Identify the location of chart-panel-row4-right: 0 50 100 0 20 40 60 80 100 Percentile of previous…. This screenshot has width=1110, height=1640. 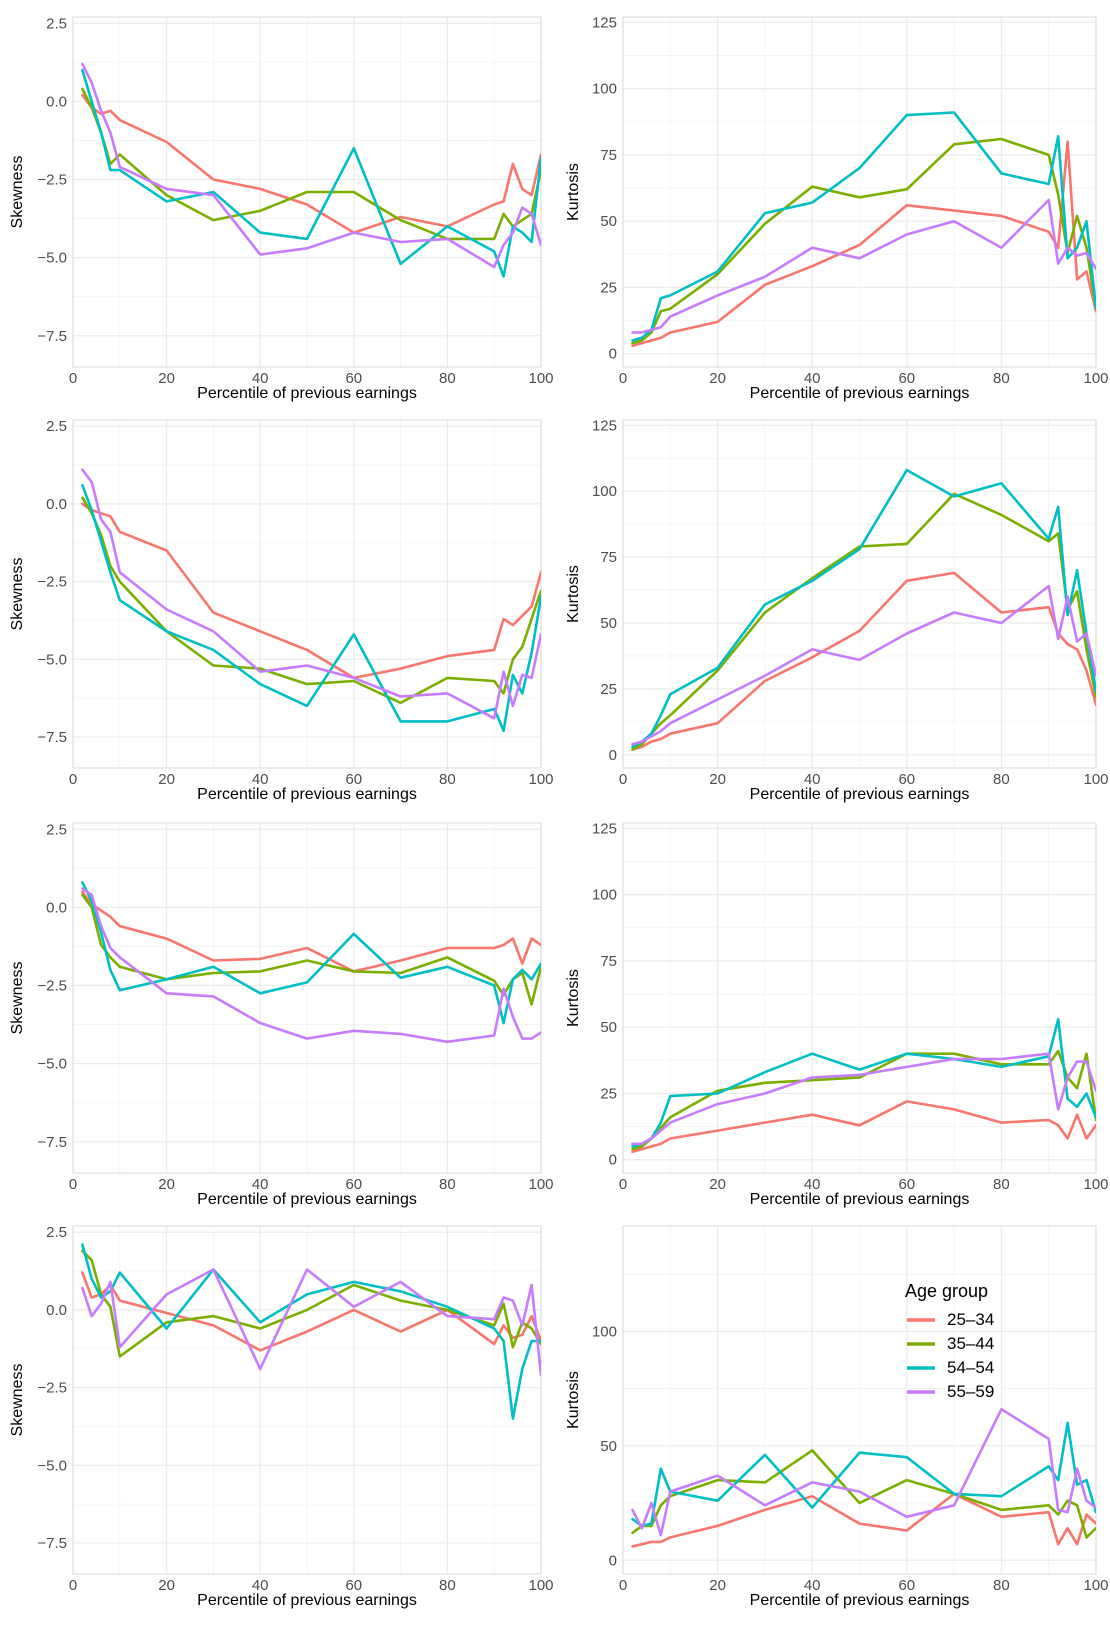
(837, 1417).